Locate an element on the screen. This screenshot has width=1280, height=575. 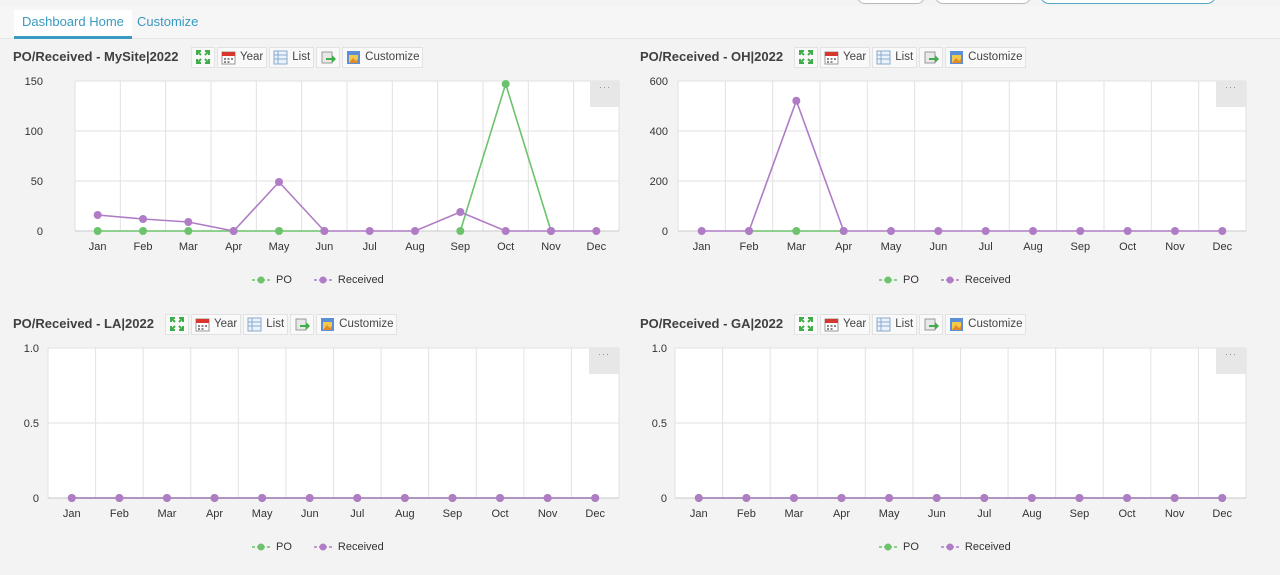
y-tick-label: 50 is located at coordinates (37, 182).